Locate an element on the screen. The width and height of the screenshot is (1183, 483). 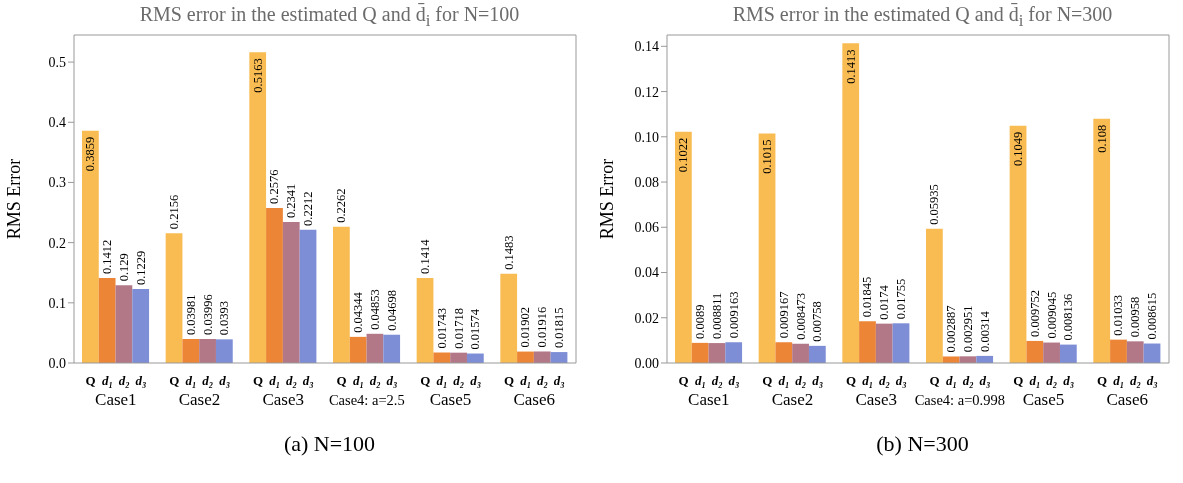
data-label: 0.108 is located at coordinates (1101, 138).